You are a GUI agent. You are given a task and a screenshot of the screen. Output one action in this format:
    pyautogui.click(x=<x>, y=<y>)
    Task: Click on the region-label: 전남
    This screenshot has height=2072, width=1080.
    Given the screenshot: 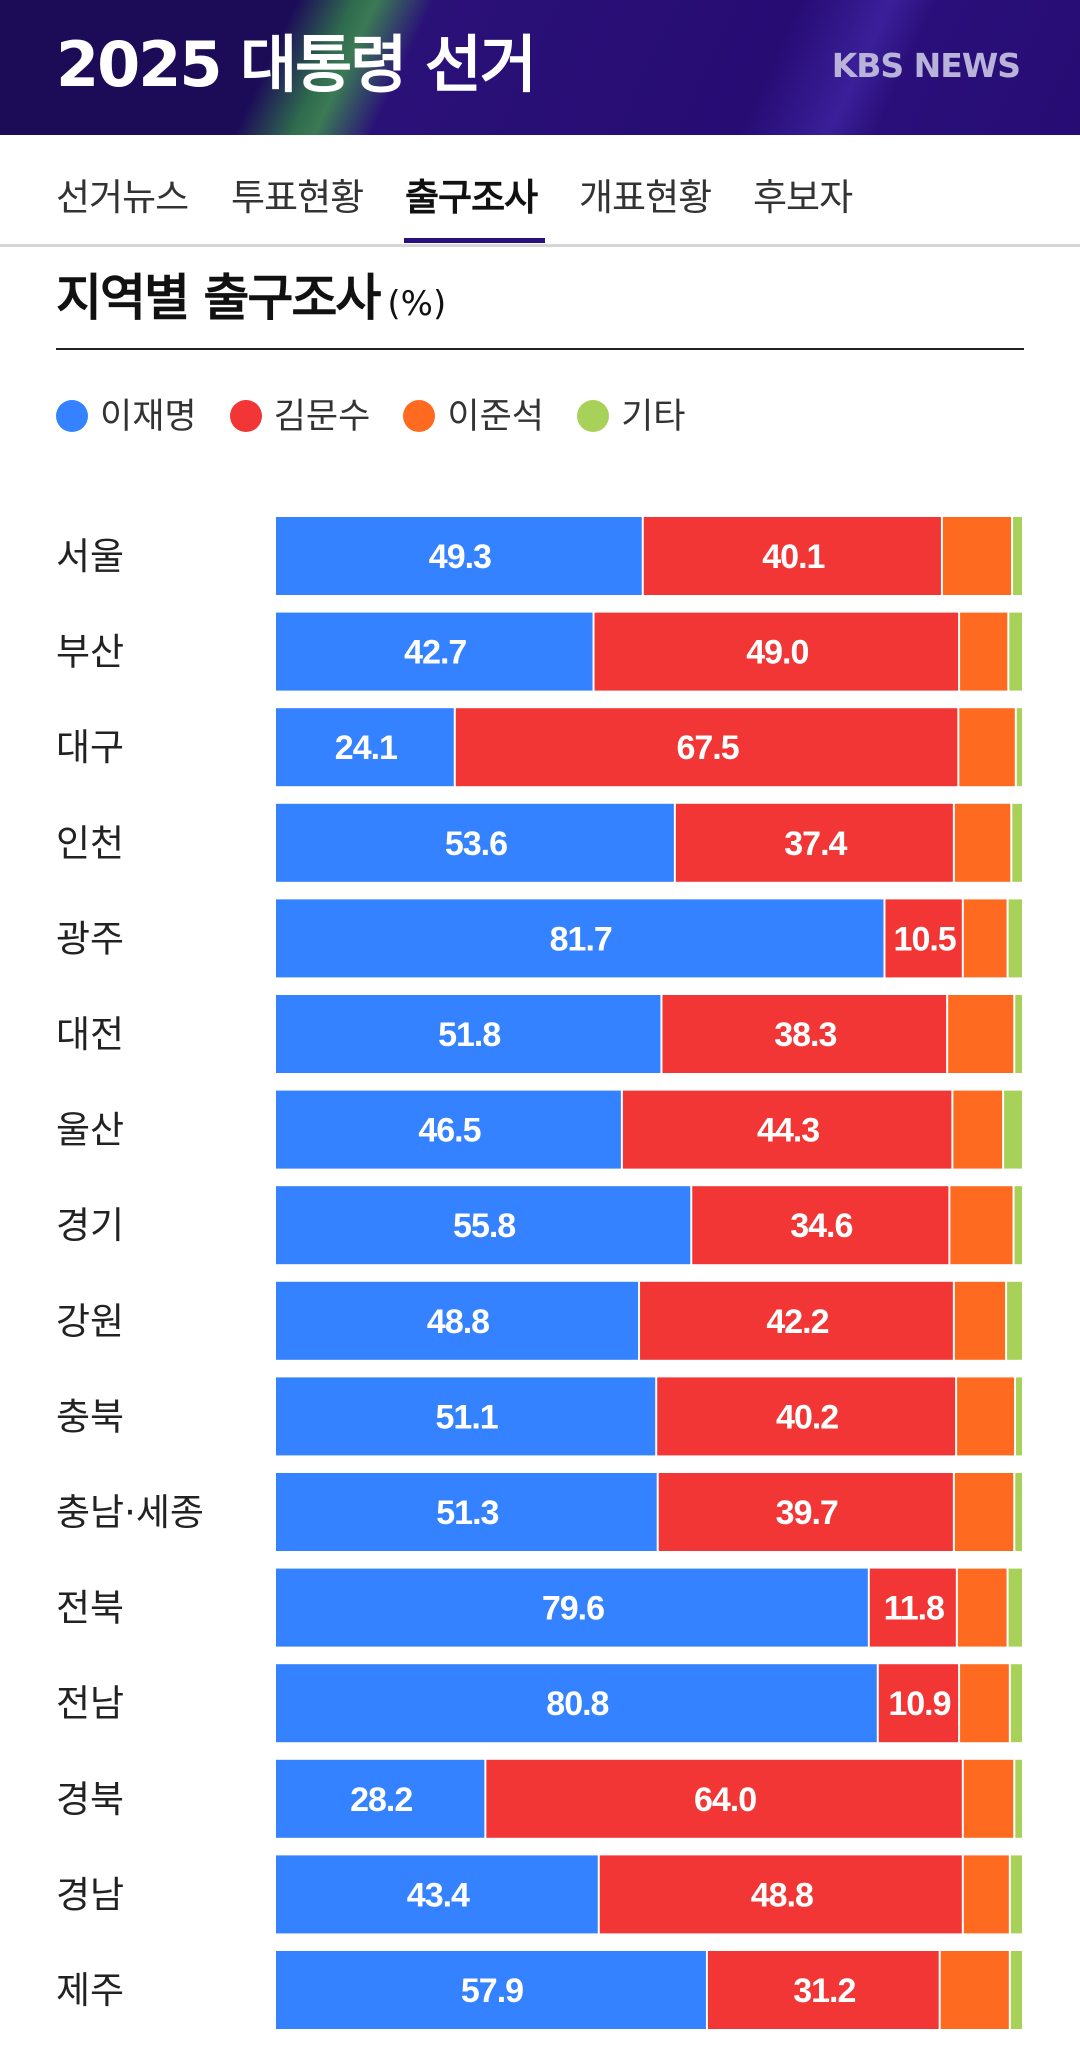 What is the action you would take?
    pyautogui.click(x=90, y=1703)
    